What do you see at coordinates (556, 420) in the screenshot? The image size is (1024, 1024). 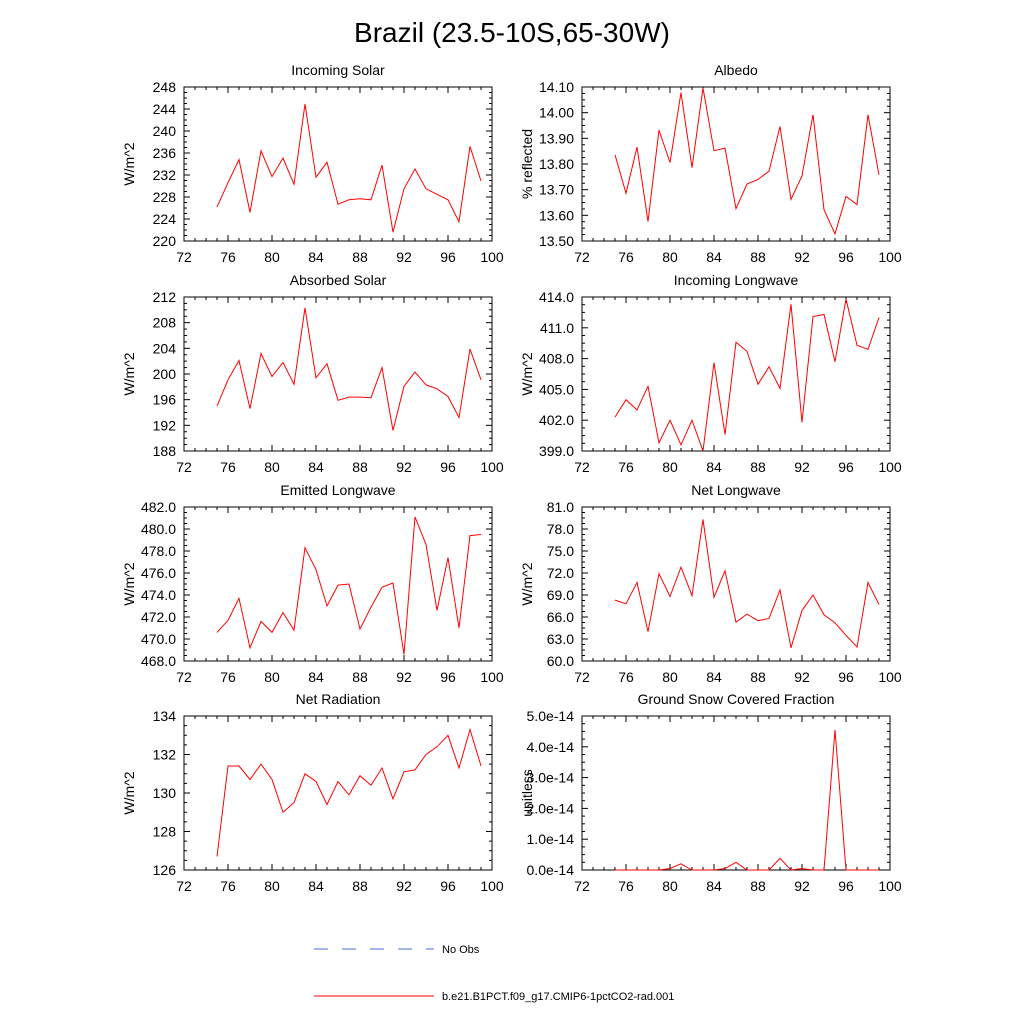 I see `y-tick-label: 402.0` at bounding box center [556, 420].